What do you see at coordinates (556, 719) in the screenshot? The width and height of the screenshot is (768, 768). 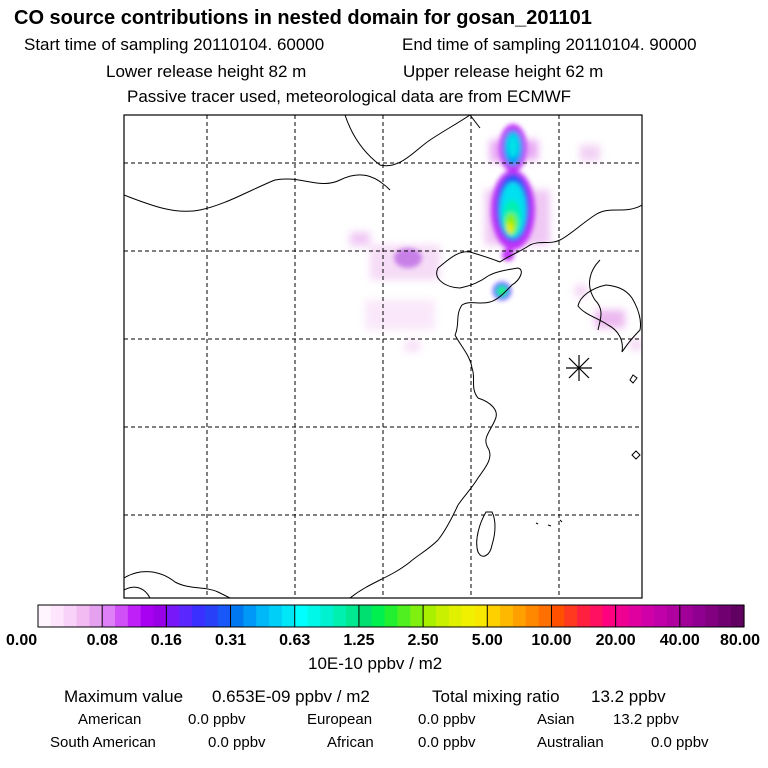 I see `region-name: Asian` at bounding box center [556, 719].